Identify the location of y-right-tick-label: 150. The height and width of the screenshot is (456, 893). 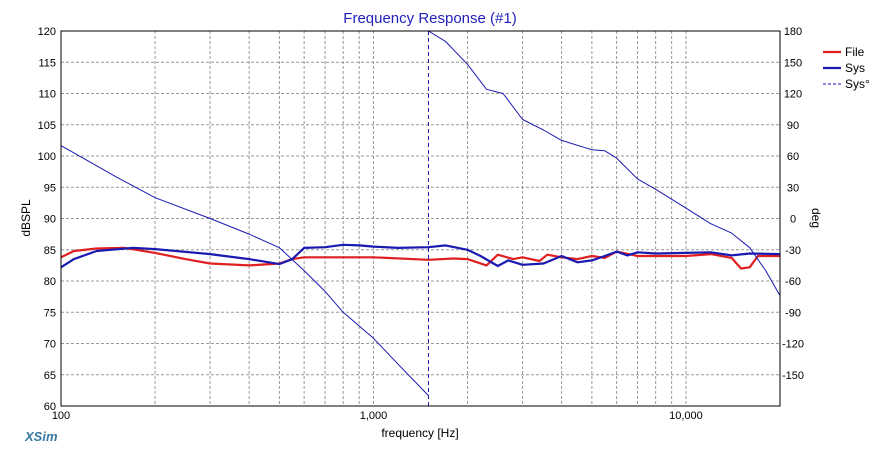
(793, 63).